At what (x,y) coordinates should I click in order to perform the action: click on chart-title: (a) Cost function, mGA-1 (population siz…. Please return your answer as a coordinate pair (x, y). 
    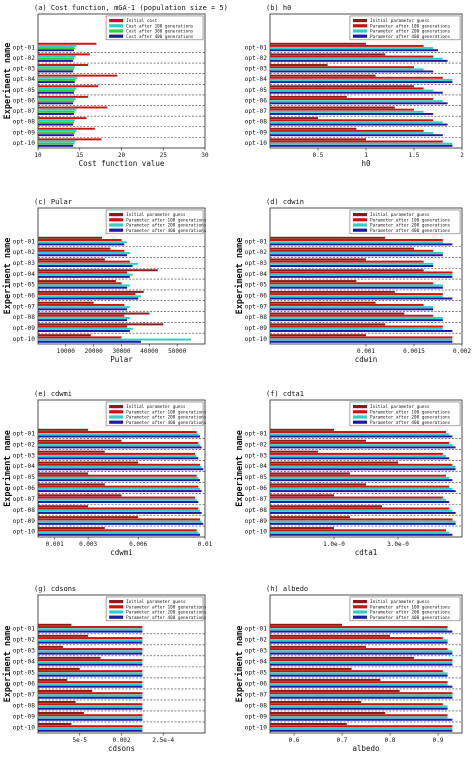
    Looking at the image, I should click on (131, 8).